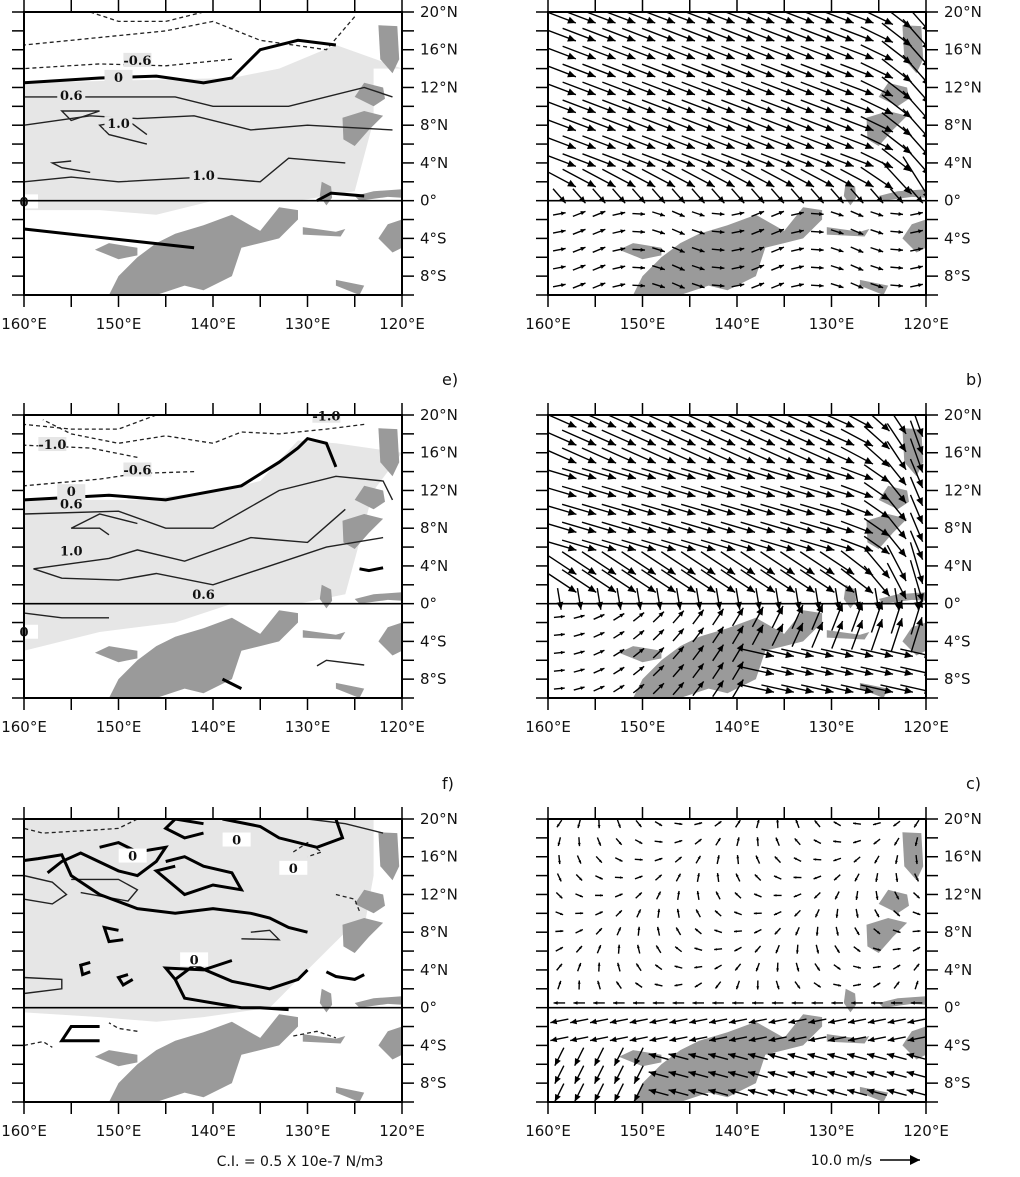  Describe the element at coordinates (913, 653) in the screenshot. I see `wind-vector` at that location.